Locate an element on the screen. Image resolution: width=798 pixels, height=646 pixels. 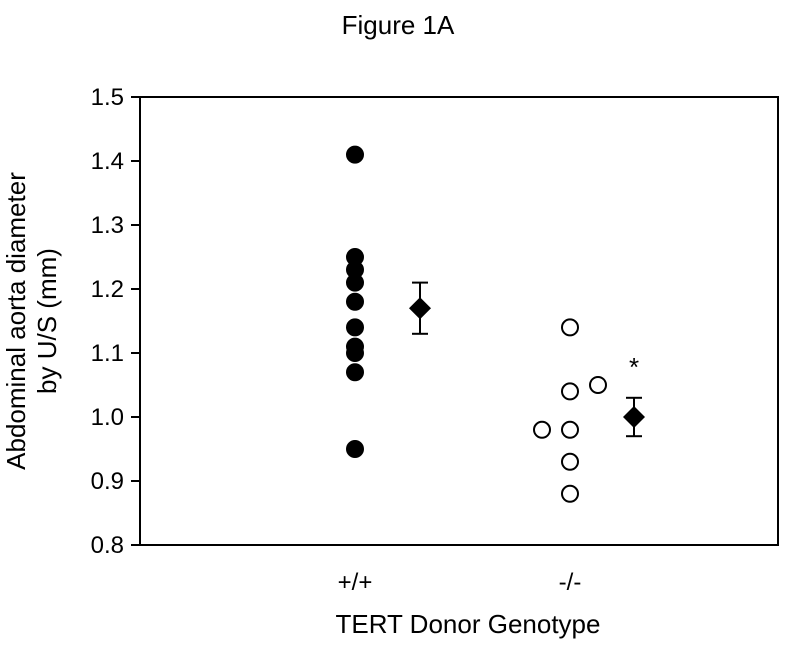
x-axis: +/+ -/- is located at coordinates (460, 582).